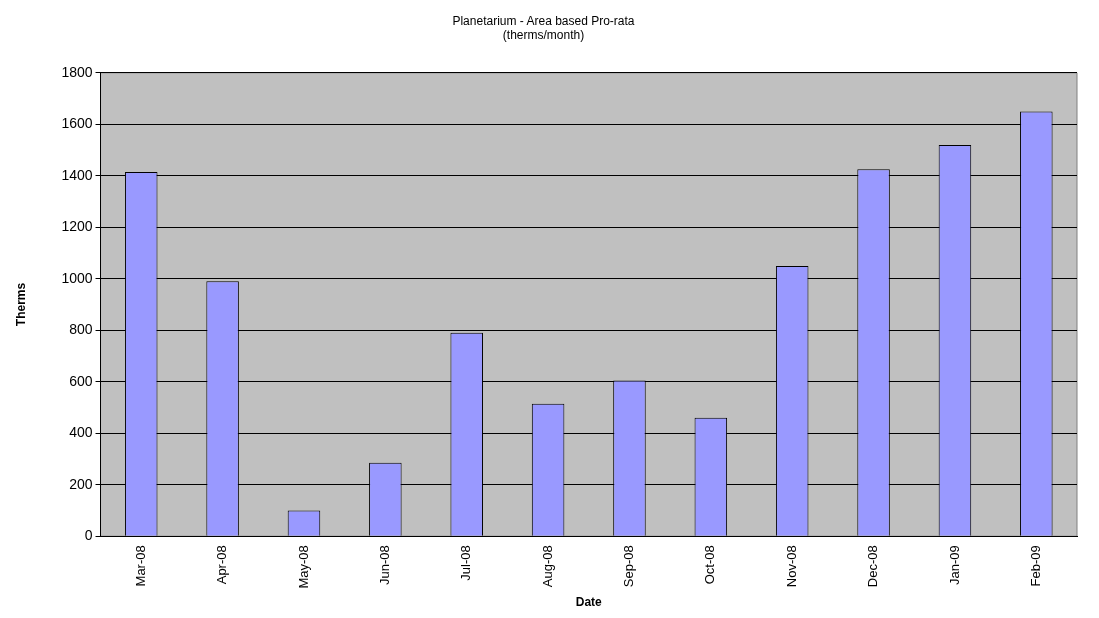 The image size is (1099, 618). Describe the element at coordinates (81, 483) in the screenshot. I see `y-tick-label: 200` at that location.